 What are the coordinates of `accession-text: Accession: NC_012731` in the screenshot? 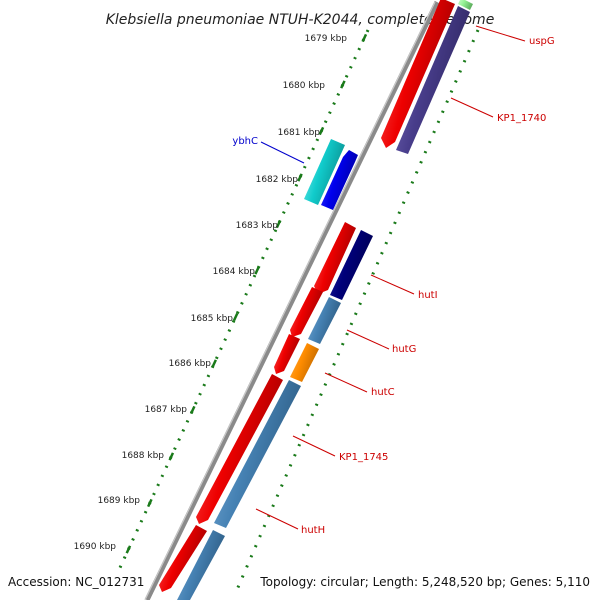 It's located at (76, 582).